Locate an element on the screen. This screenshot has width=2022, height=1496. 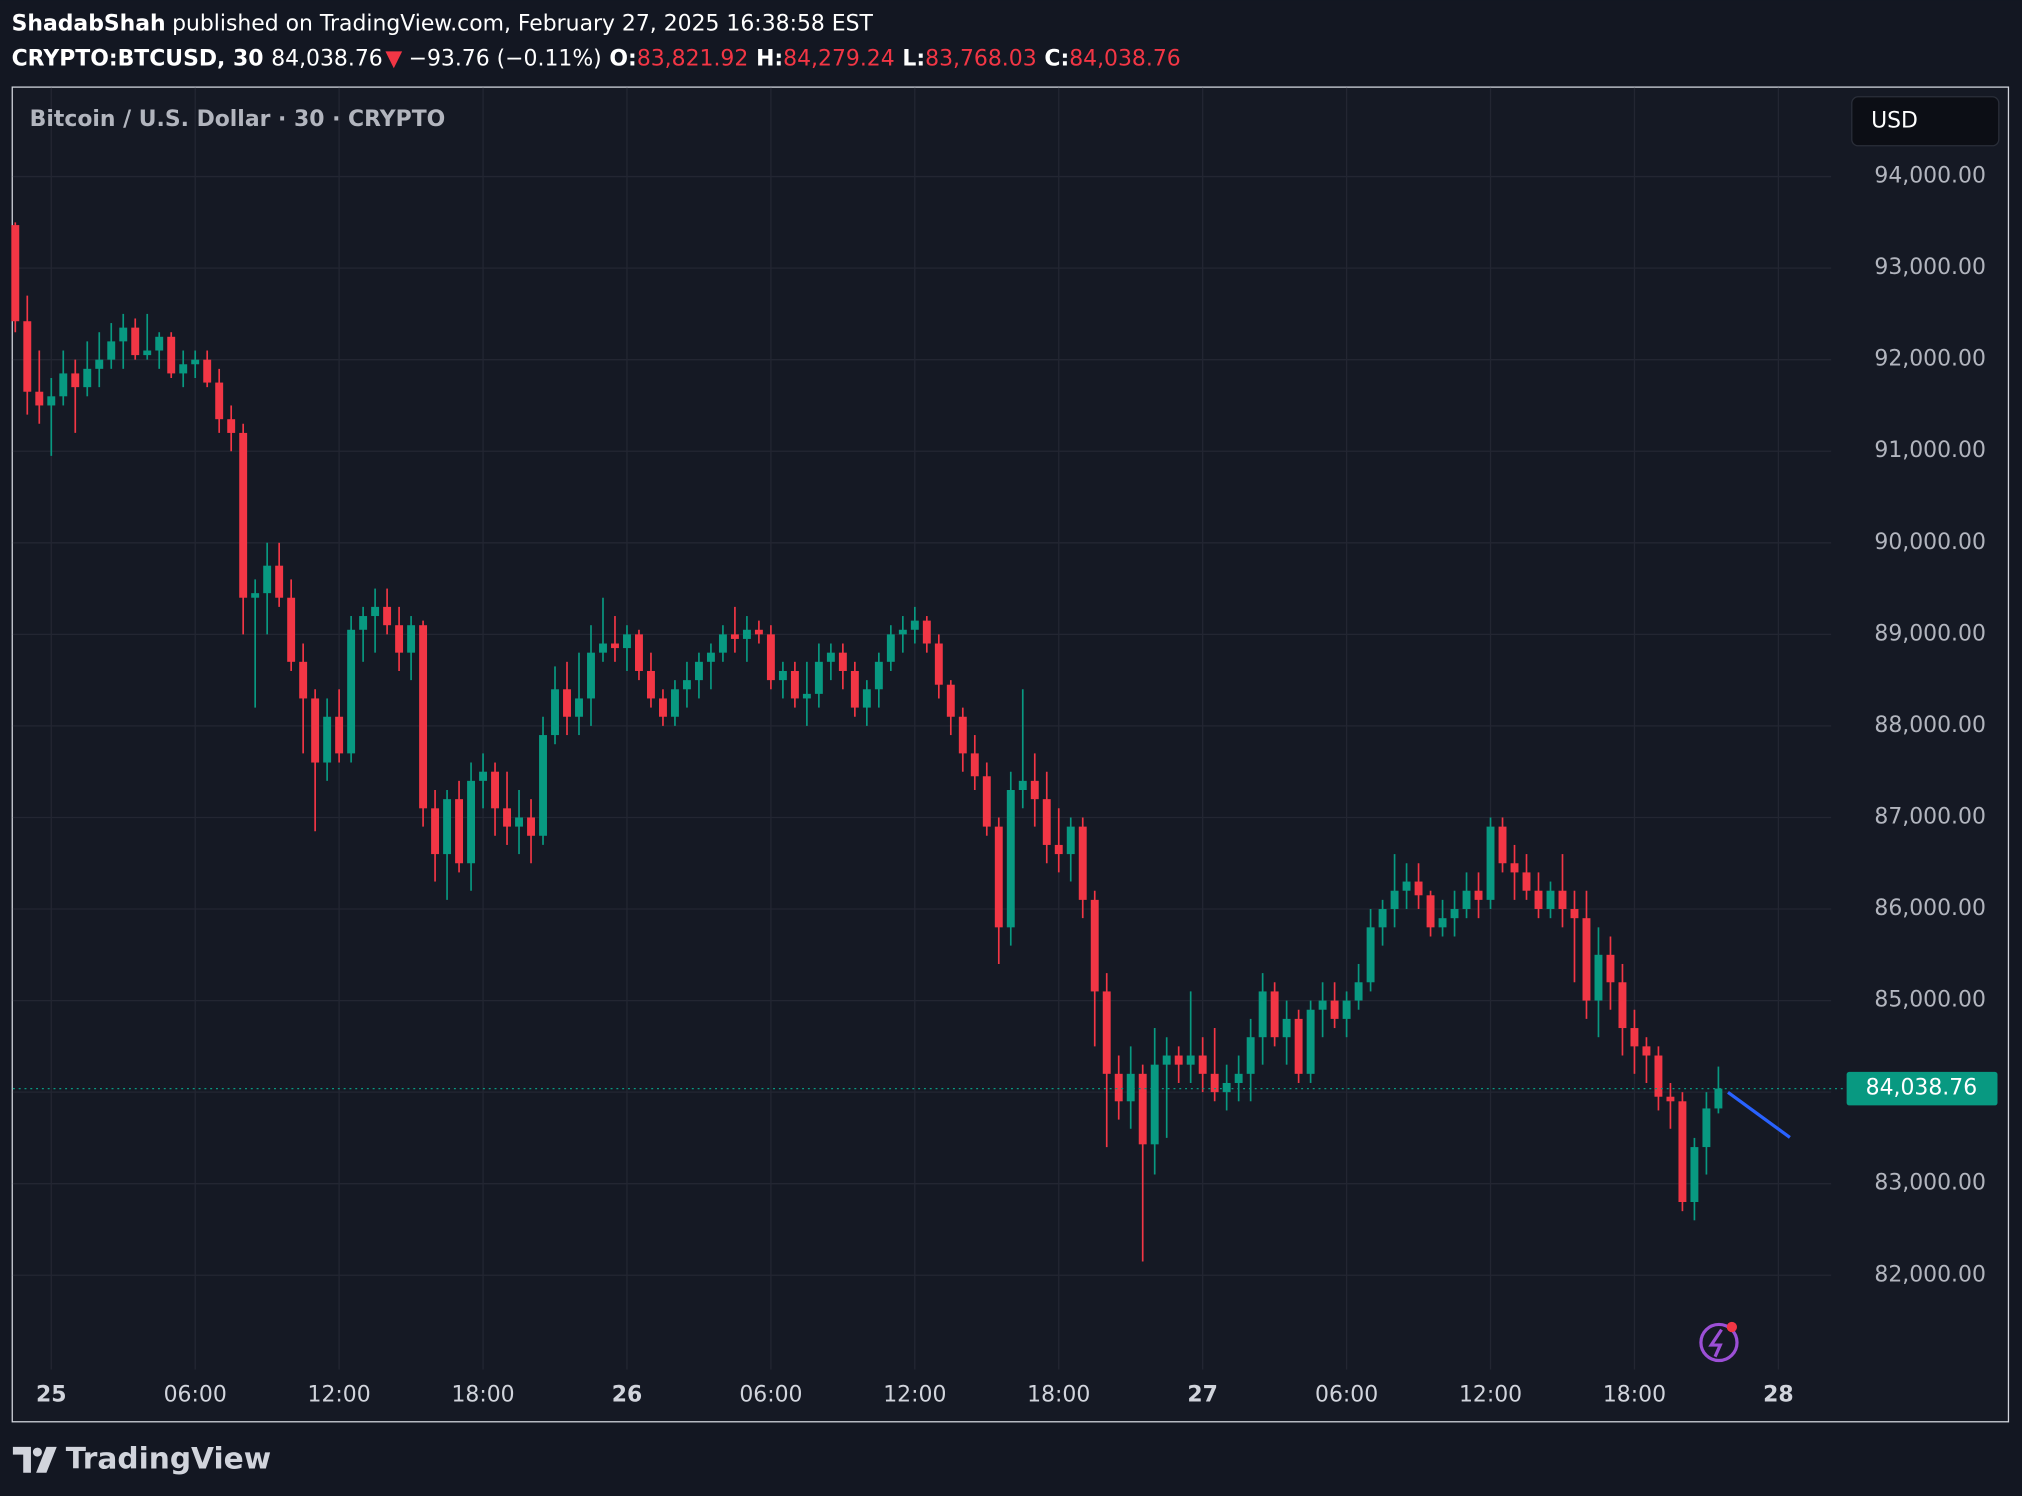
change: −93.76 (−0.11%) is located at coordinates (505, 58).